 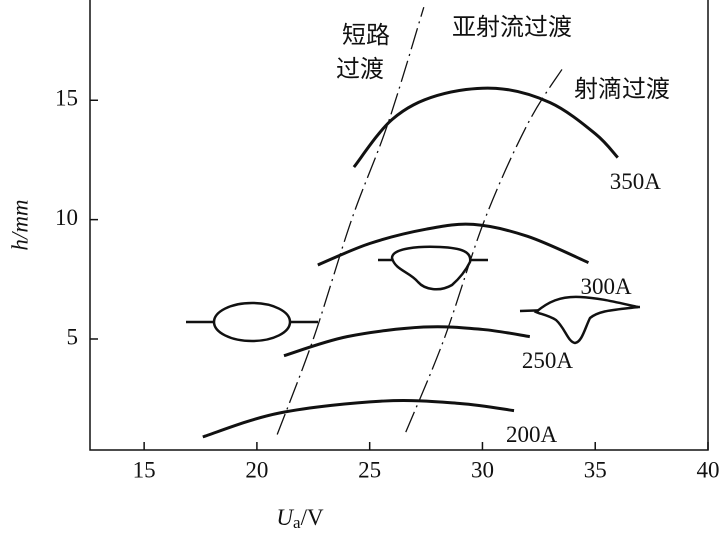 I want to click on x-tick-label: 30, so click(x=482, y=469).